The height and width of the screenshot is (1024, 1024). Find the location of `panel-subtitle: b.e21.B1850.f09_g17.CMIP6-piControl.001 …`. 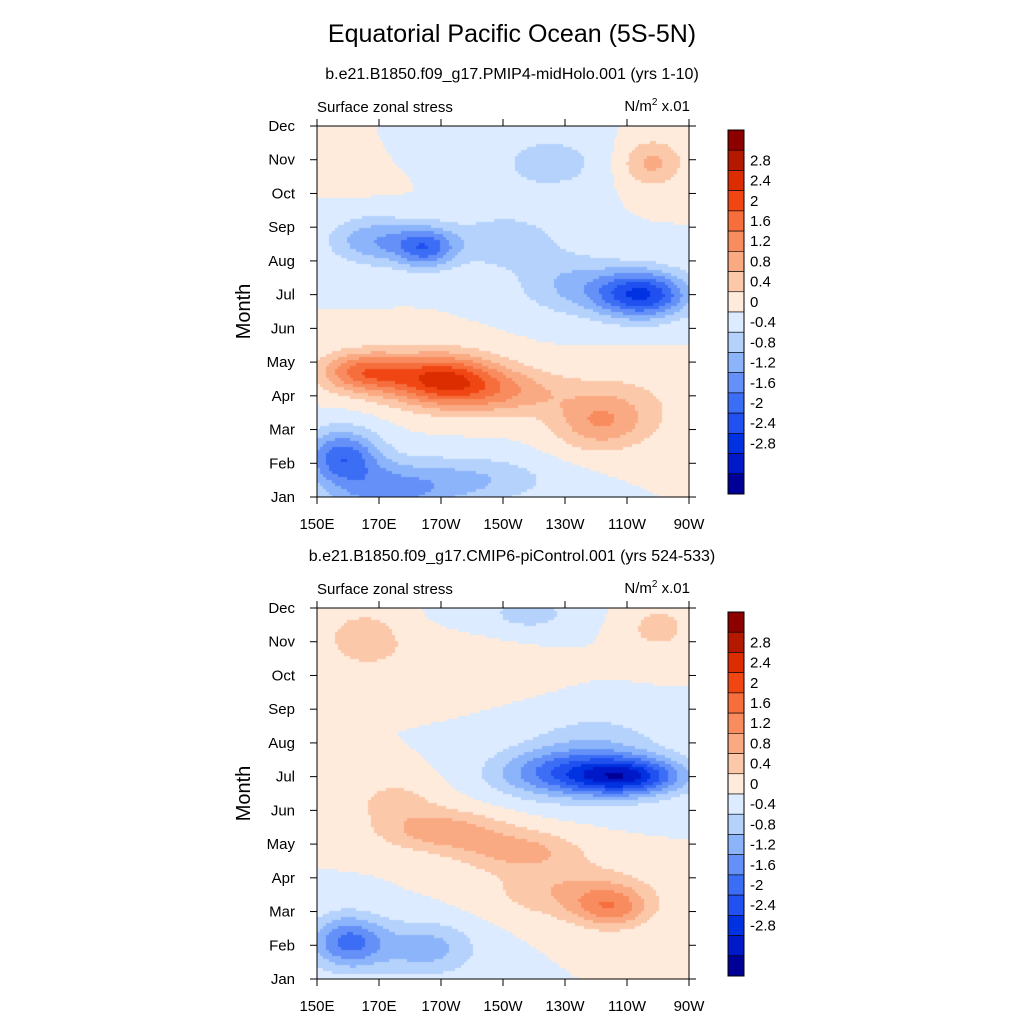

panel-subtitle: b.e21.B1850.f09_g17.CMIP6-piControl.001 … is located at coordinates (512, 556).